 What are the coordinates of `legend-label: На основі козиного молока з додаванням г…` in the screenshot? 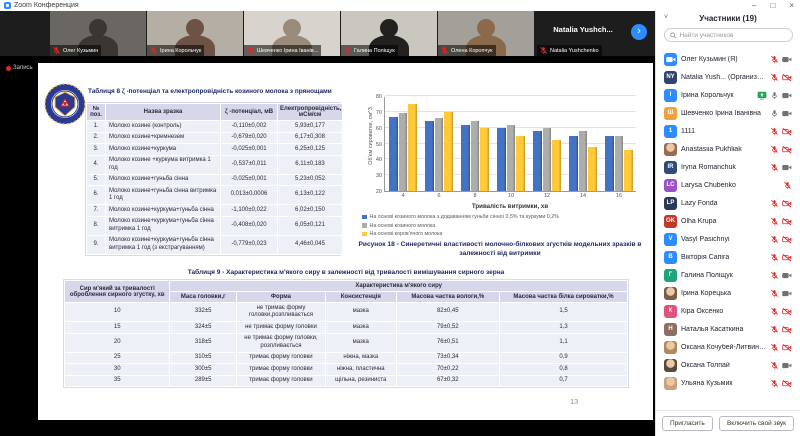 It's located at (464, 217).